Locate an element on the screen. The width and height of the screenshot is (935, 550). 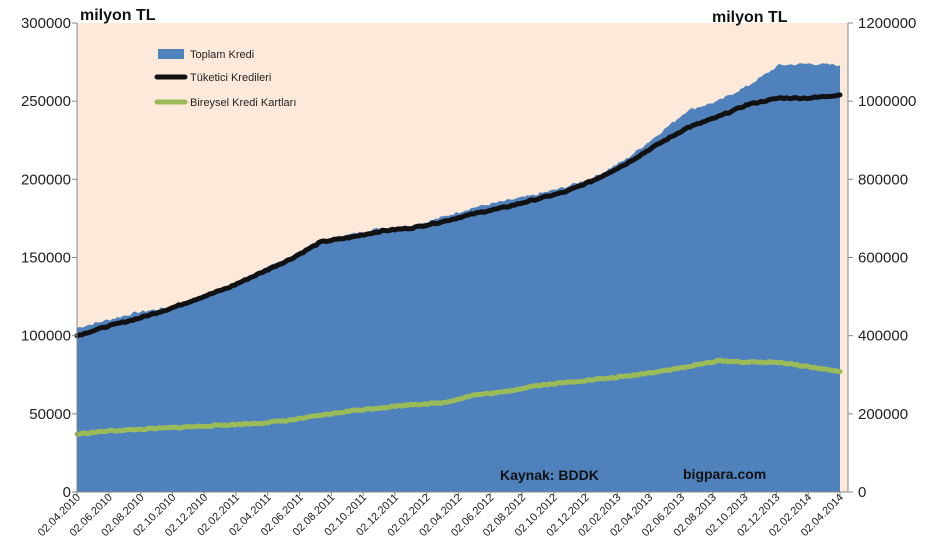
site-annotation: bigpara.com is located at coordinates (724, 474).